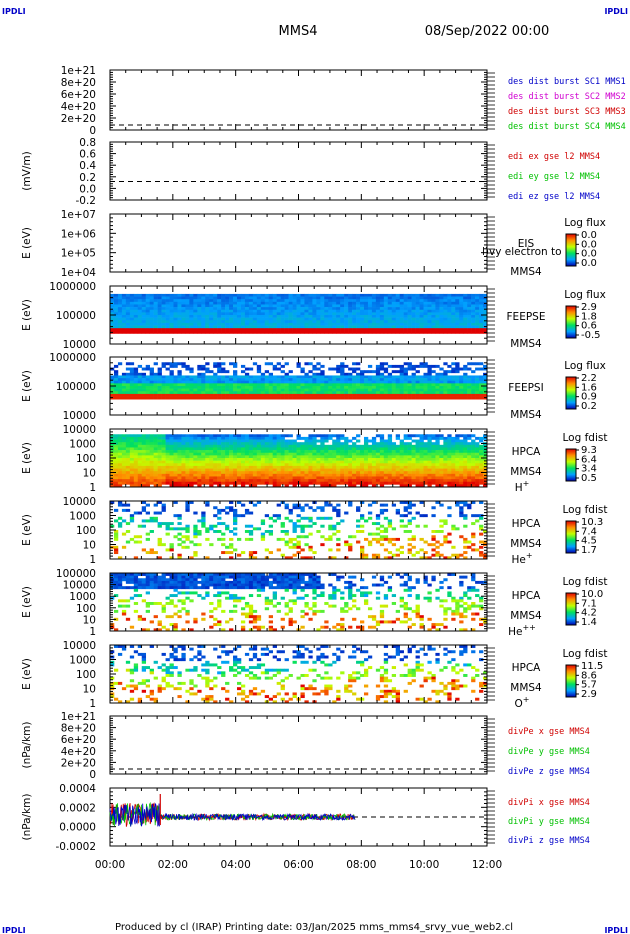 This screenshot has width=630, height=934. Describe the element at coordinates (78, 254) in the screenshot. I see `y-tick-label: 1e+05` at that location.